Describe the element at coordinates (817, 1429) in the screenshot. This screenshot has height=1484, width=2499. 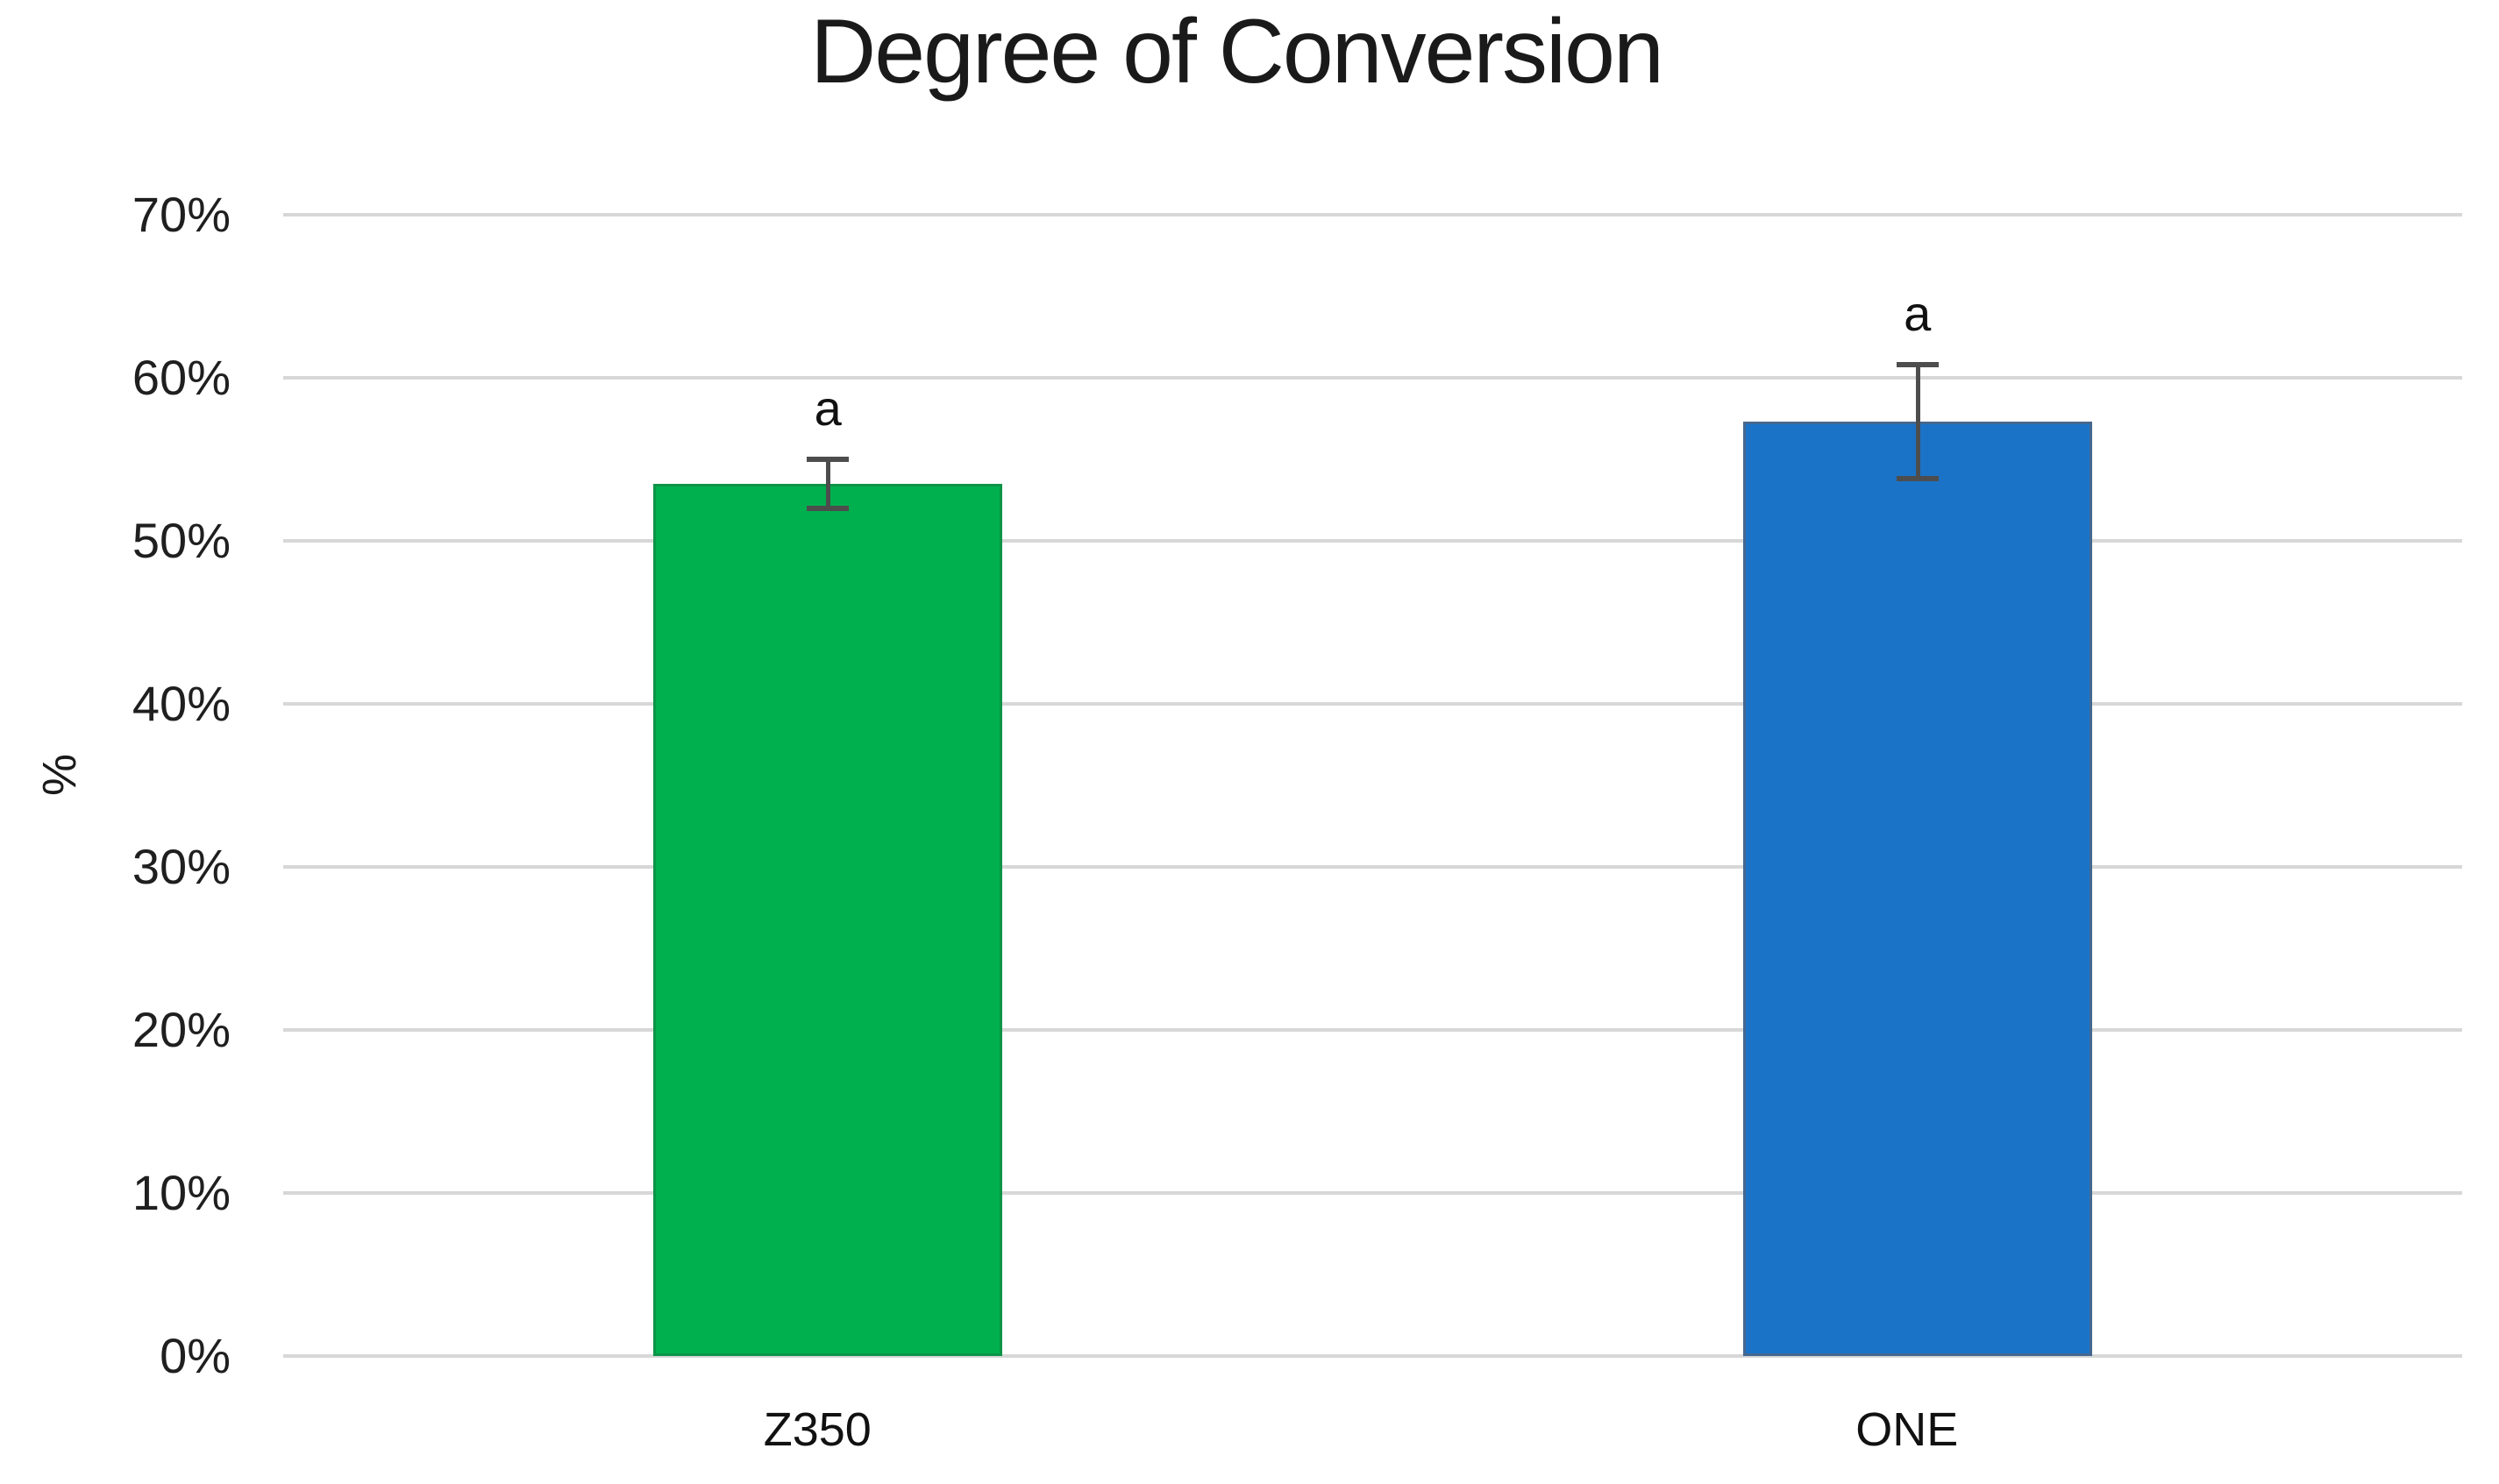
I see `x-tick-label: Z350` at that location.